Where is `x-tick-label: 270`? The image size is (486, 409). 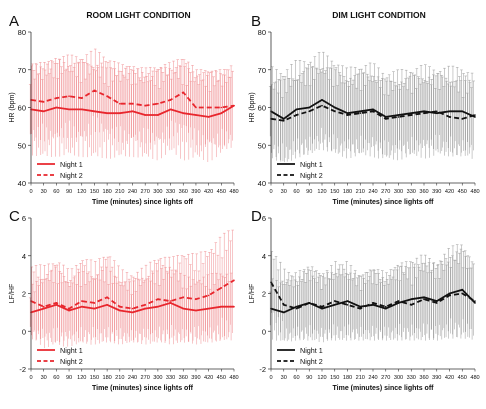 x-tick-label: 270 is located at coordinates (145, 378).